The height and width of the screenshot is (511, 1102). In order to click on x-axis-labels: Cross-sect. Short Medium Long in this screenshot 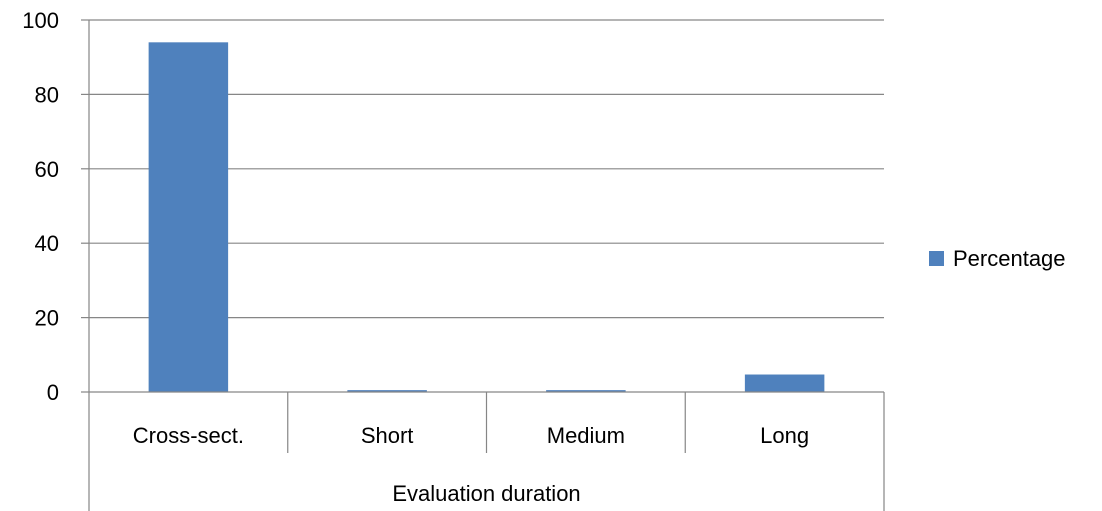, I will do `click(471, 435)`.